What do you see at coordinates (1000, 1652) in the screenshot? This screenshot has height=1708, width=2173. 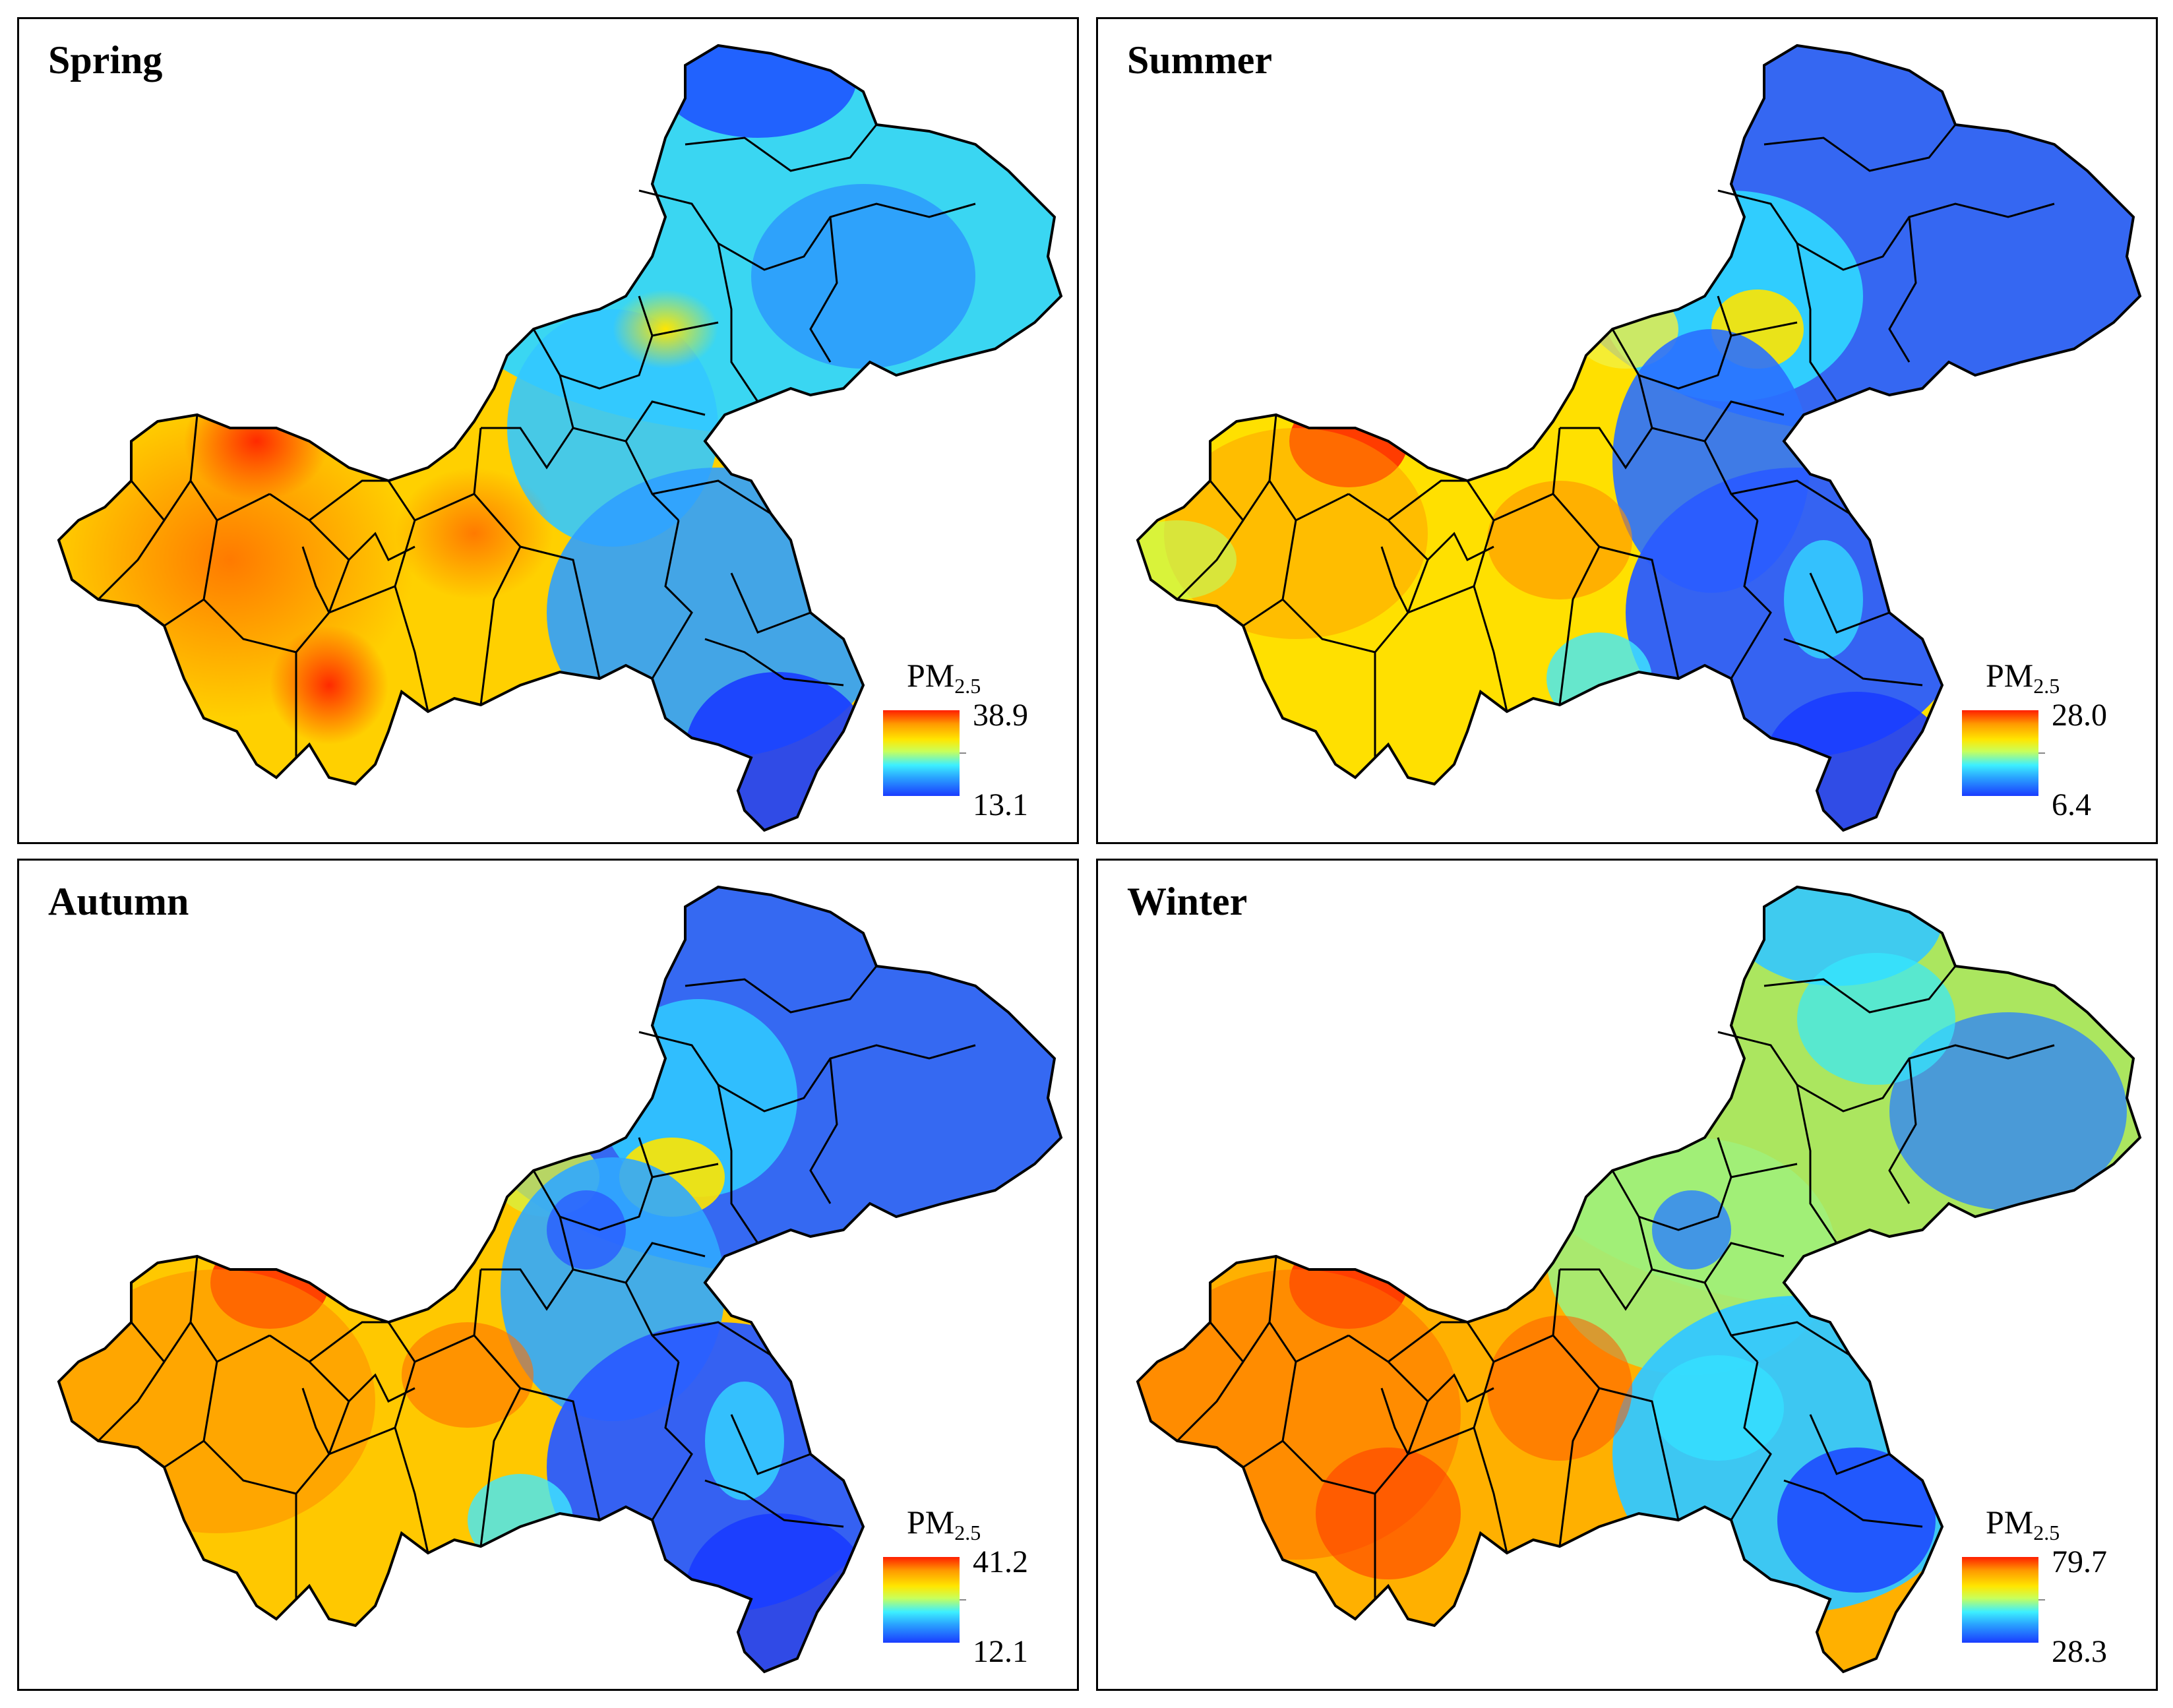 I see `legend-min-value: 12.1` at bounding box center [1000, 1652].